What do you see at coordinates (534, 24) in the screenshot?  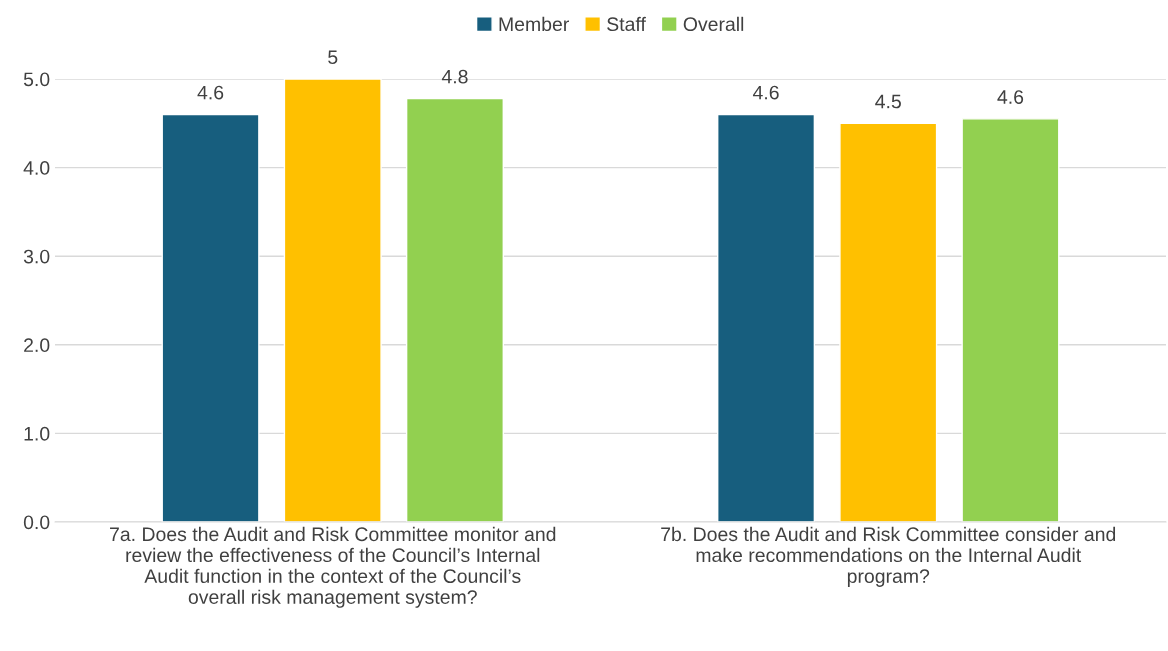 I see `legend-label: Member` at bounding box center [534, 24].